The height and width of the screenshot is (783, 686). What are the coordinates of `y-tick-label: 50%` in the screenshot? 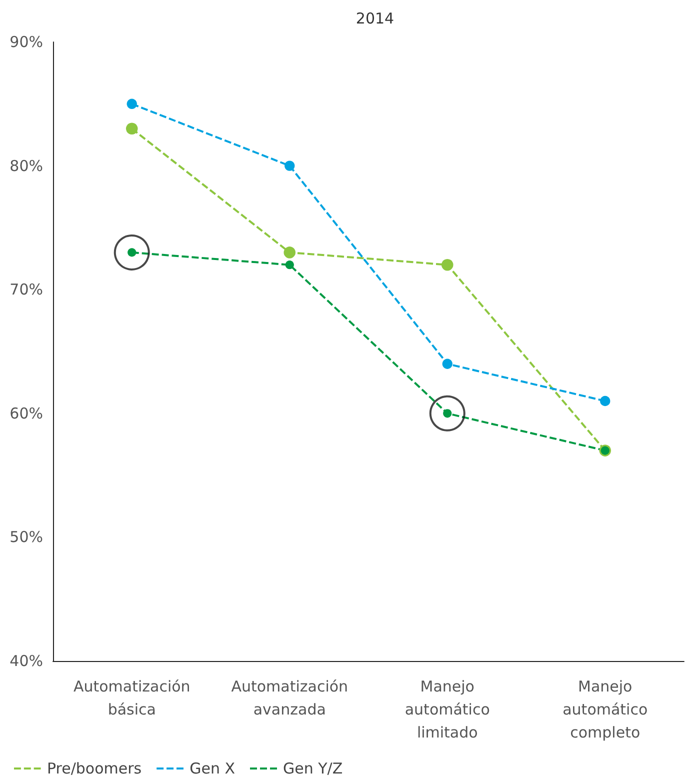 It's located at (26, 537).